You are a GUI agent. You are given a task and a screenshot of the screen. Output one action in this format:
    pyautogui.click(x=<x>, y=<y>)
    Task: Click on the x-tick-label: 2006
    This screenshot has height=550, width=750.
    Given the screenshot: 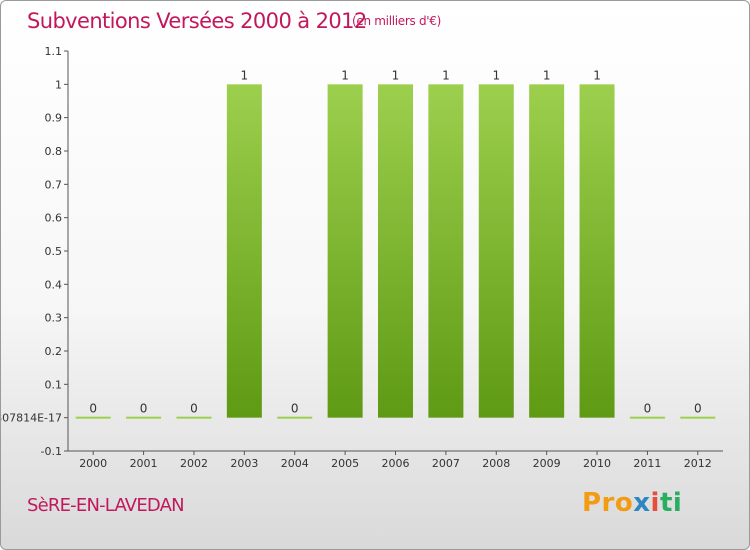 What is the action you would take?
    pyautogui.click(x=396, y=463)
    